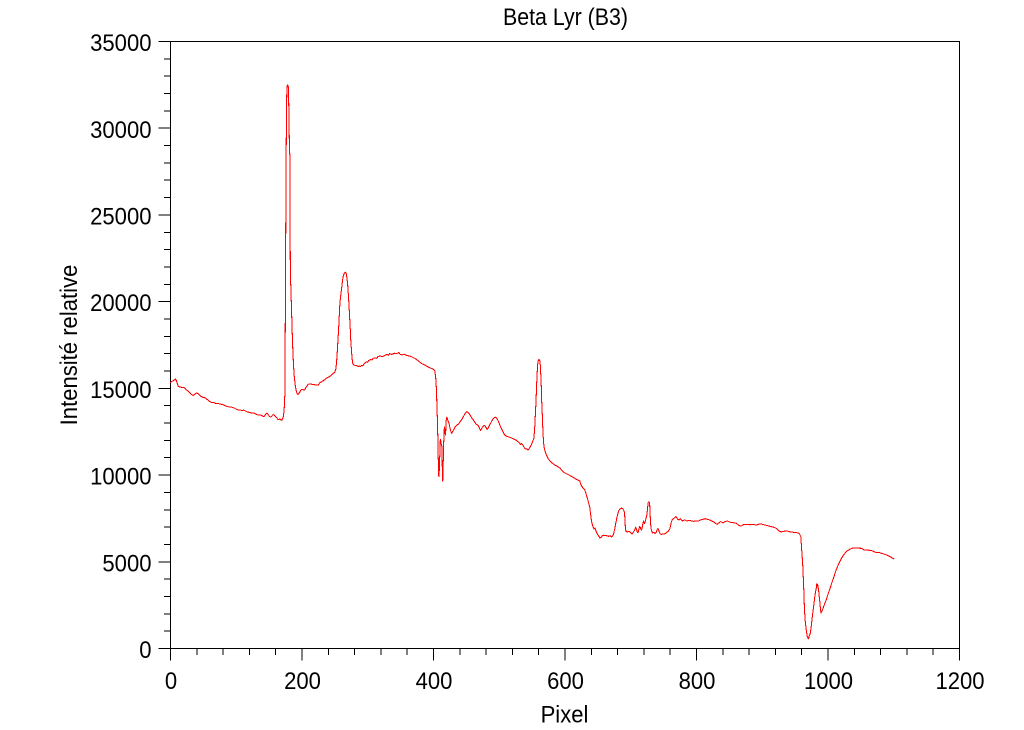 The width and height of the screenshot is (1024, 730). What do you see at coordinates (120, 129) in the screenshot?
I see `svg-text: 30000` at bounding box center [120, 129].